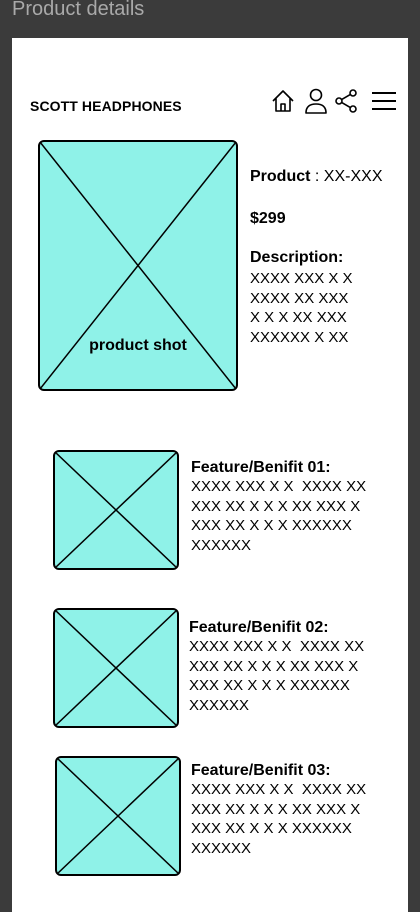 The image size is (420, 912). What do you see at coordinates (353, 176) in the screenshot?
I see `product-code: XX-XXX` at bounding box center [353, 176].